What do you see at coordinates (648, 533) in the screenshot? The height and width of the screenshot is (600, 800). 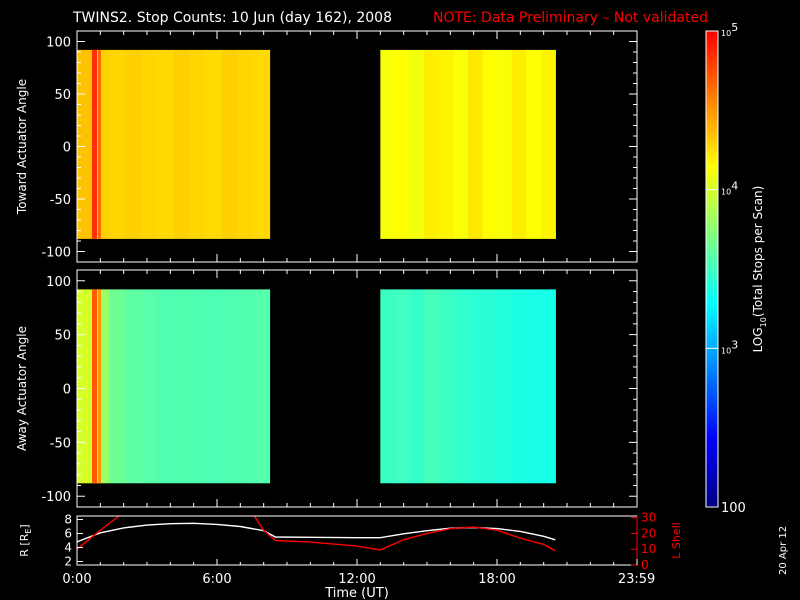 I see `lshell-tick-label: 20` at bounding box center [648, 533].